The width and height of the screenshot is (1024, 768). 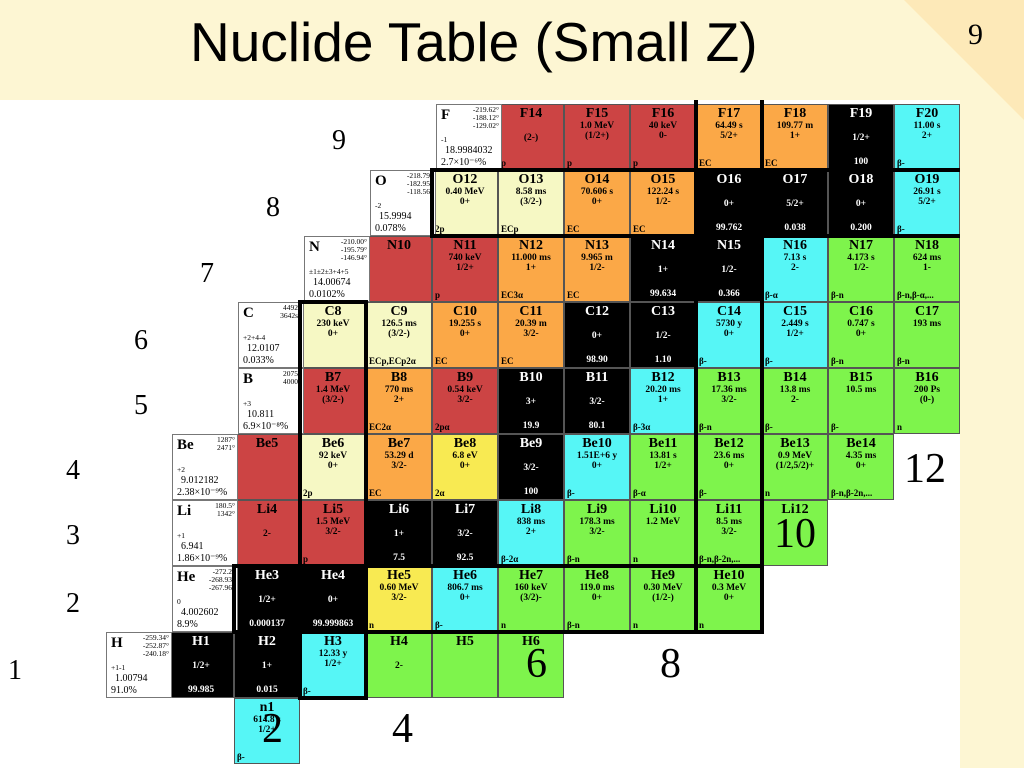 What do you see at coordinates (292, 377) in the screenshot?
I see `melting-boiling-points: 2075° 4000°` at bounding box center [292, 377].